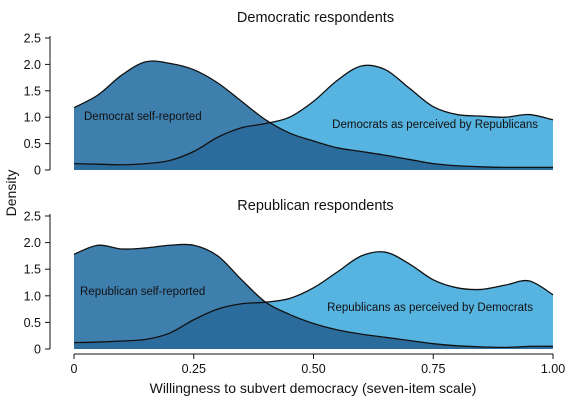  I want to click on x-tick-label: 0.25, so click(194, 369).